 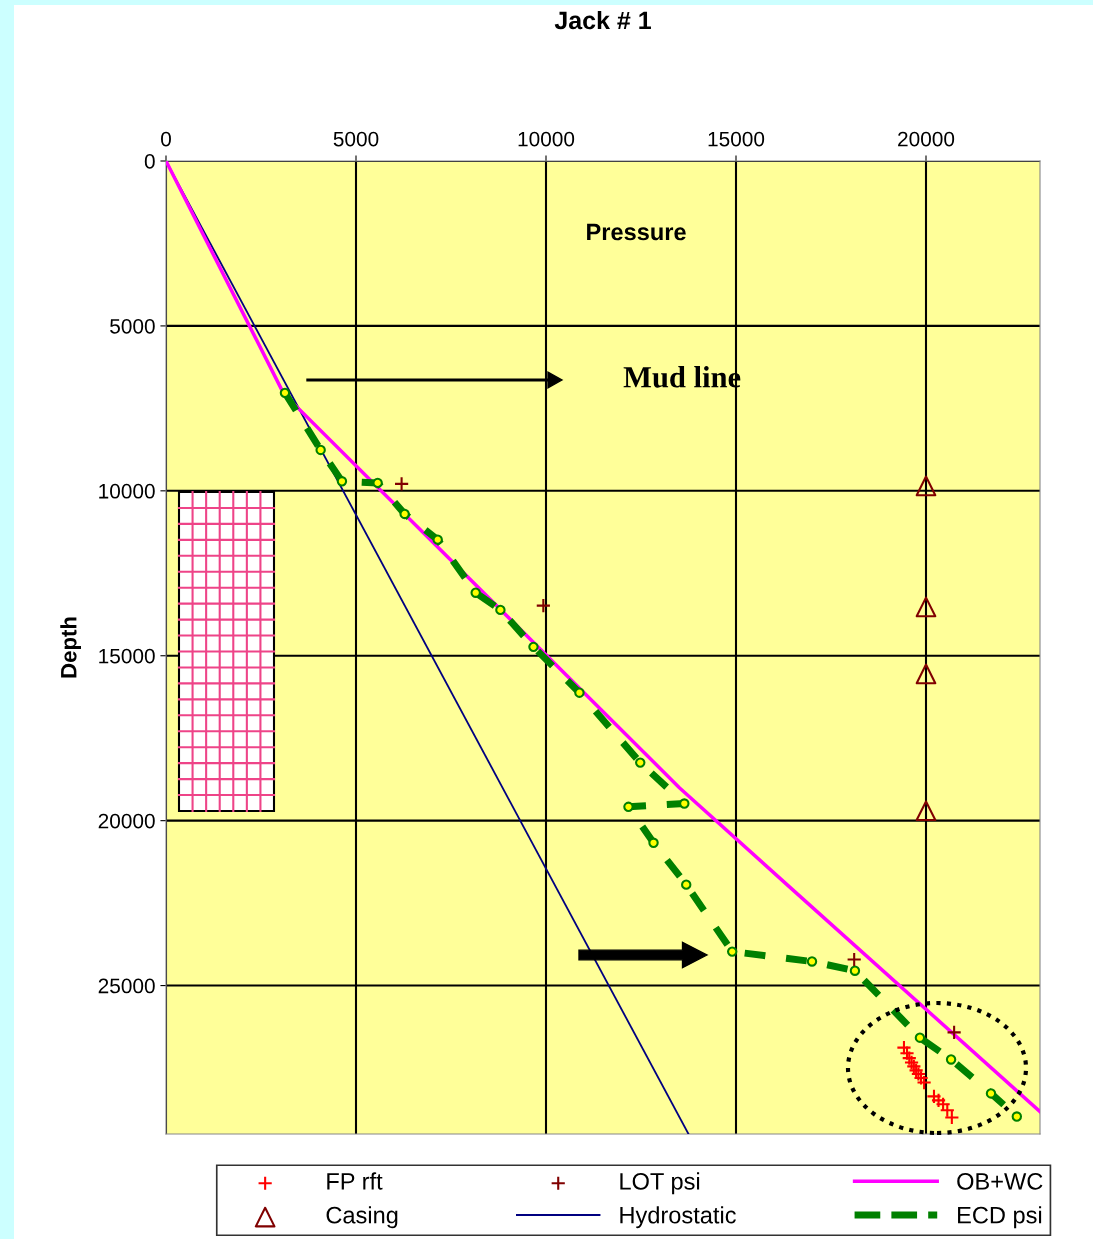 I want to click on x-tick-label: 15000, so click(x=736, y=139).